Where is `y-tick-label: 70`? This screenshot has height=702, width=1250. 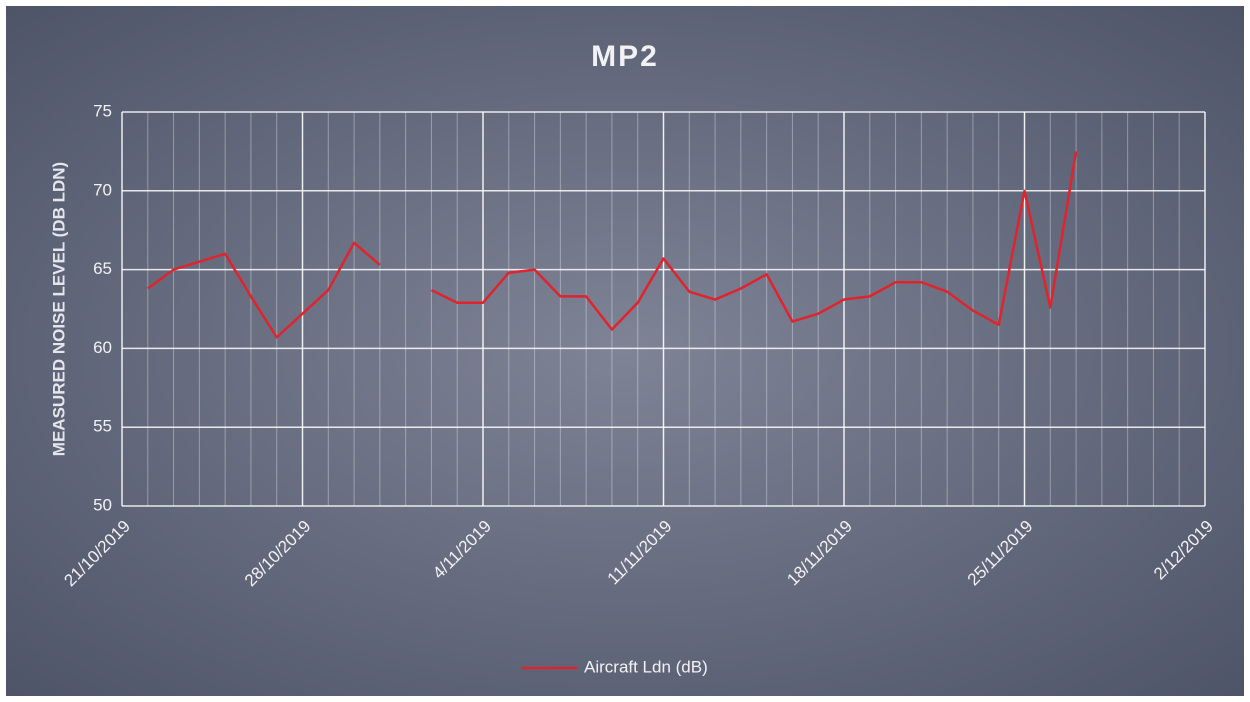
y-tick-label: 70 is located at coordinates (102, 189).